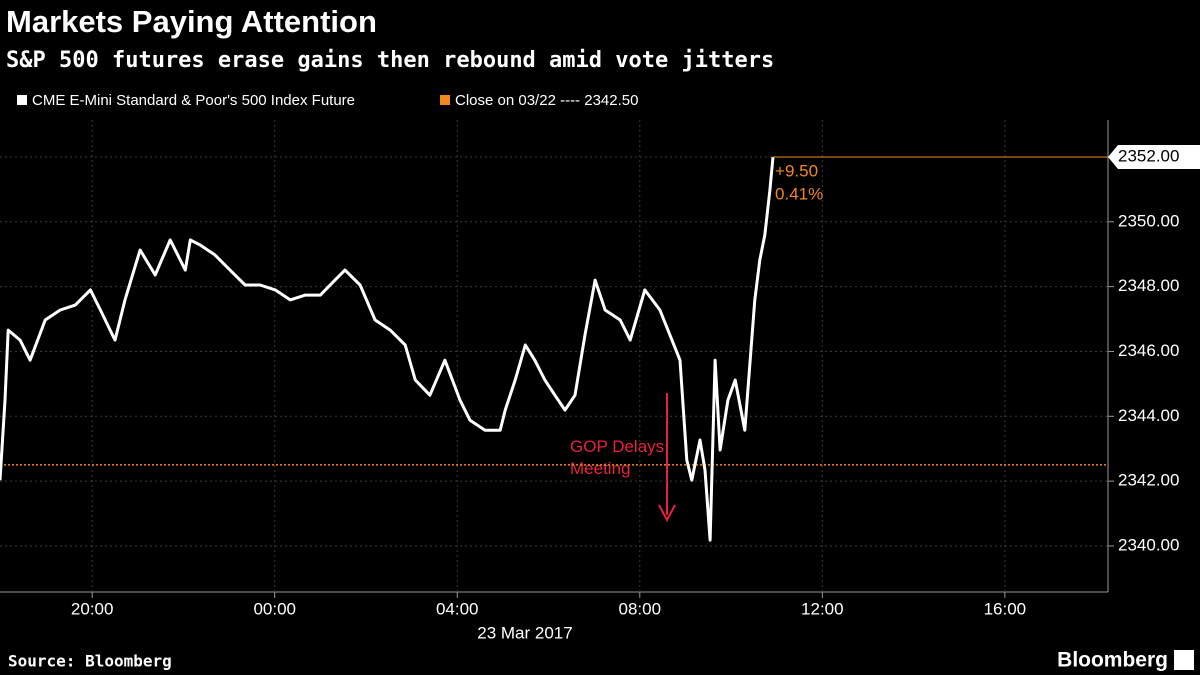 The height and width of the screenshot is (675, 1200). I want to click on y-tick-label: 2340.00, so click(1148, 544).